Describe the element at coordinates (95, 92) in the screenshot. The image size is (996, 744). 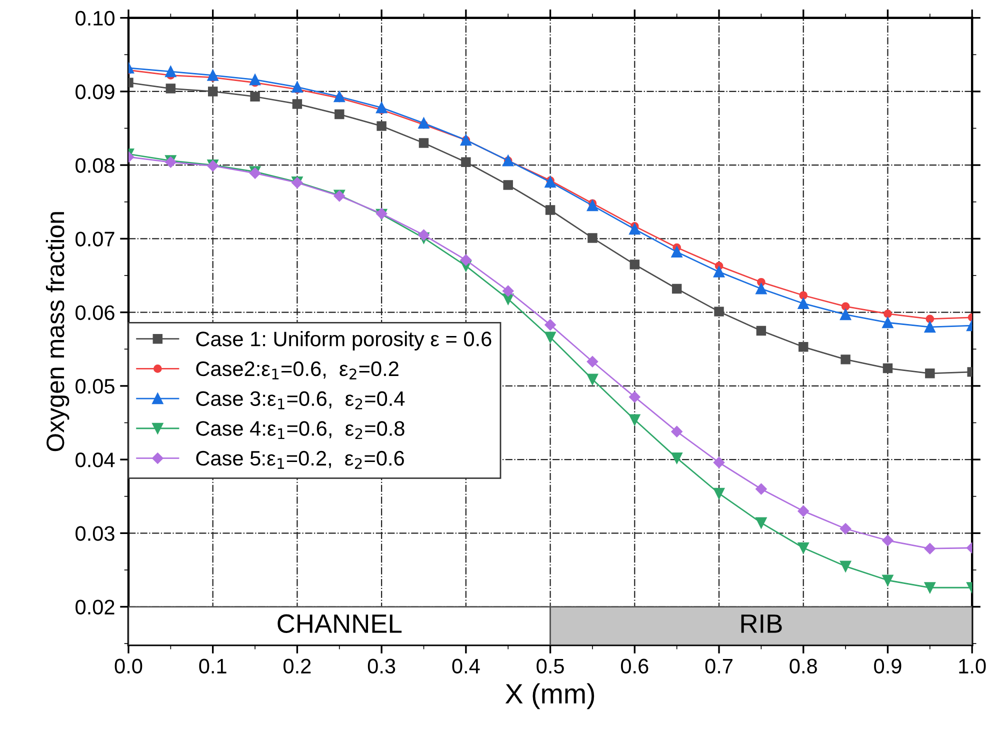
I see `y-tick-label: 0.09` at that location.